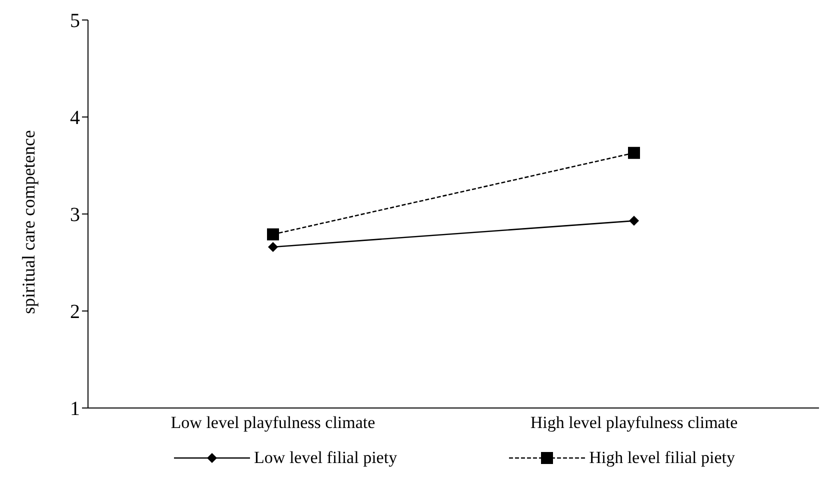 This screenshot has width=837, height=486. What do you see at coordinates (75, 118) in the screenshot?
I see `y-tick-label: 4` at bounding box center [75, 118].